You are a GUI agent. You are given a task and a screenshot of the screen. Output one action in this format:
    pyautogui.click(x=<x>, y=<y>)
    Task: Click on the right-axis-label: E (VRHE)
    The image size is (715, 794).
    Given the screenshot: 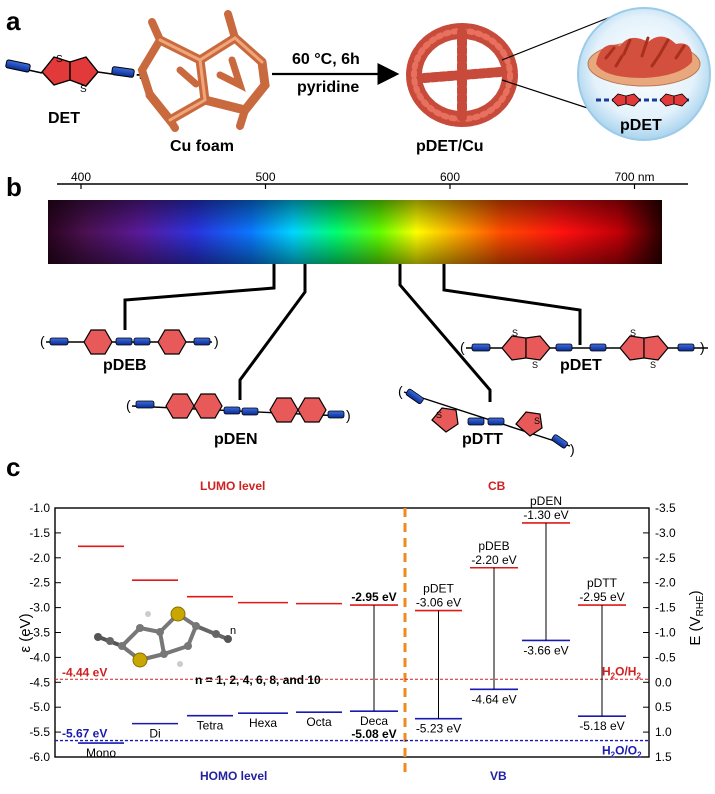 What is the action you would take?
    pyautogui.click(x=696, y=617)
    